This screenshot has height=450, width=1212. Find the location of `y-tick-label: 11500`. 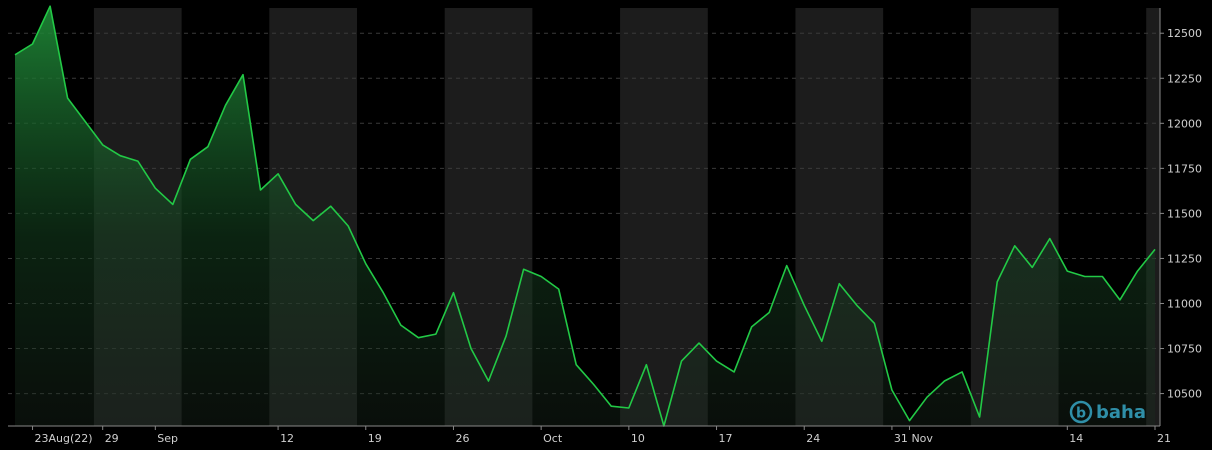

y-tick-label: 11500 is located at coordinates (1184, 213).